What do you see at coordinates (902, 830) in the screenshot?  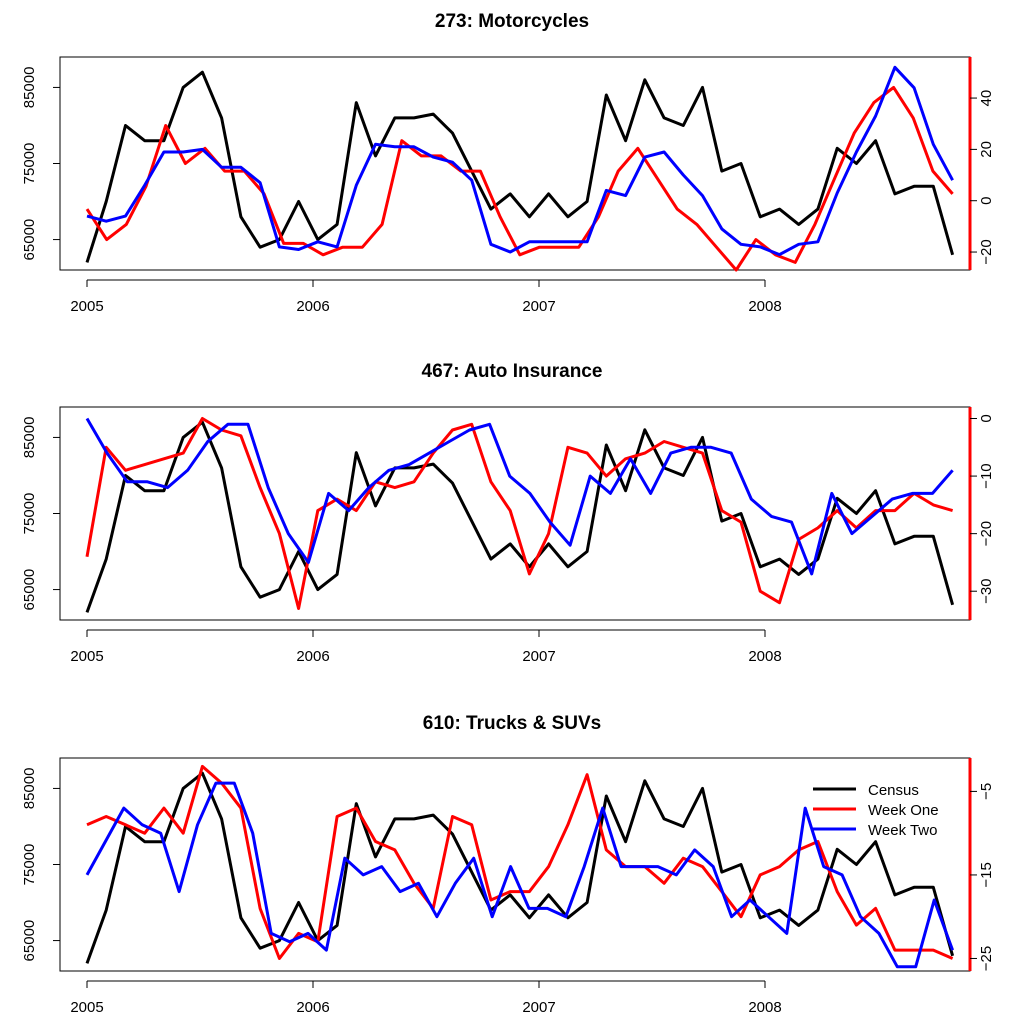 I see `legend-label-week-two: Week Two` at bounding box center [902, 830].